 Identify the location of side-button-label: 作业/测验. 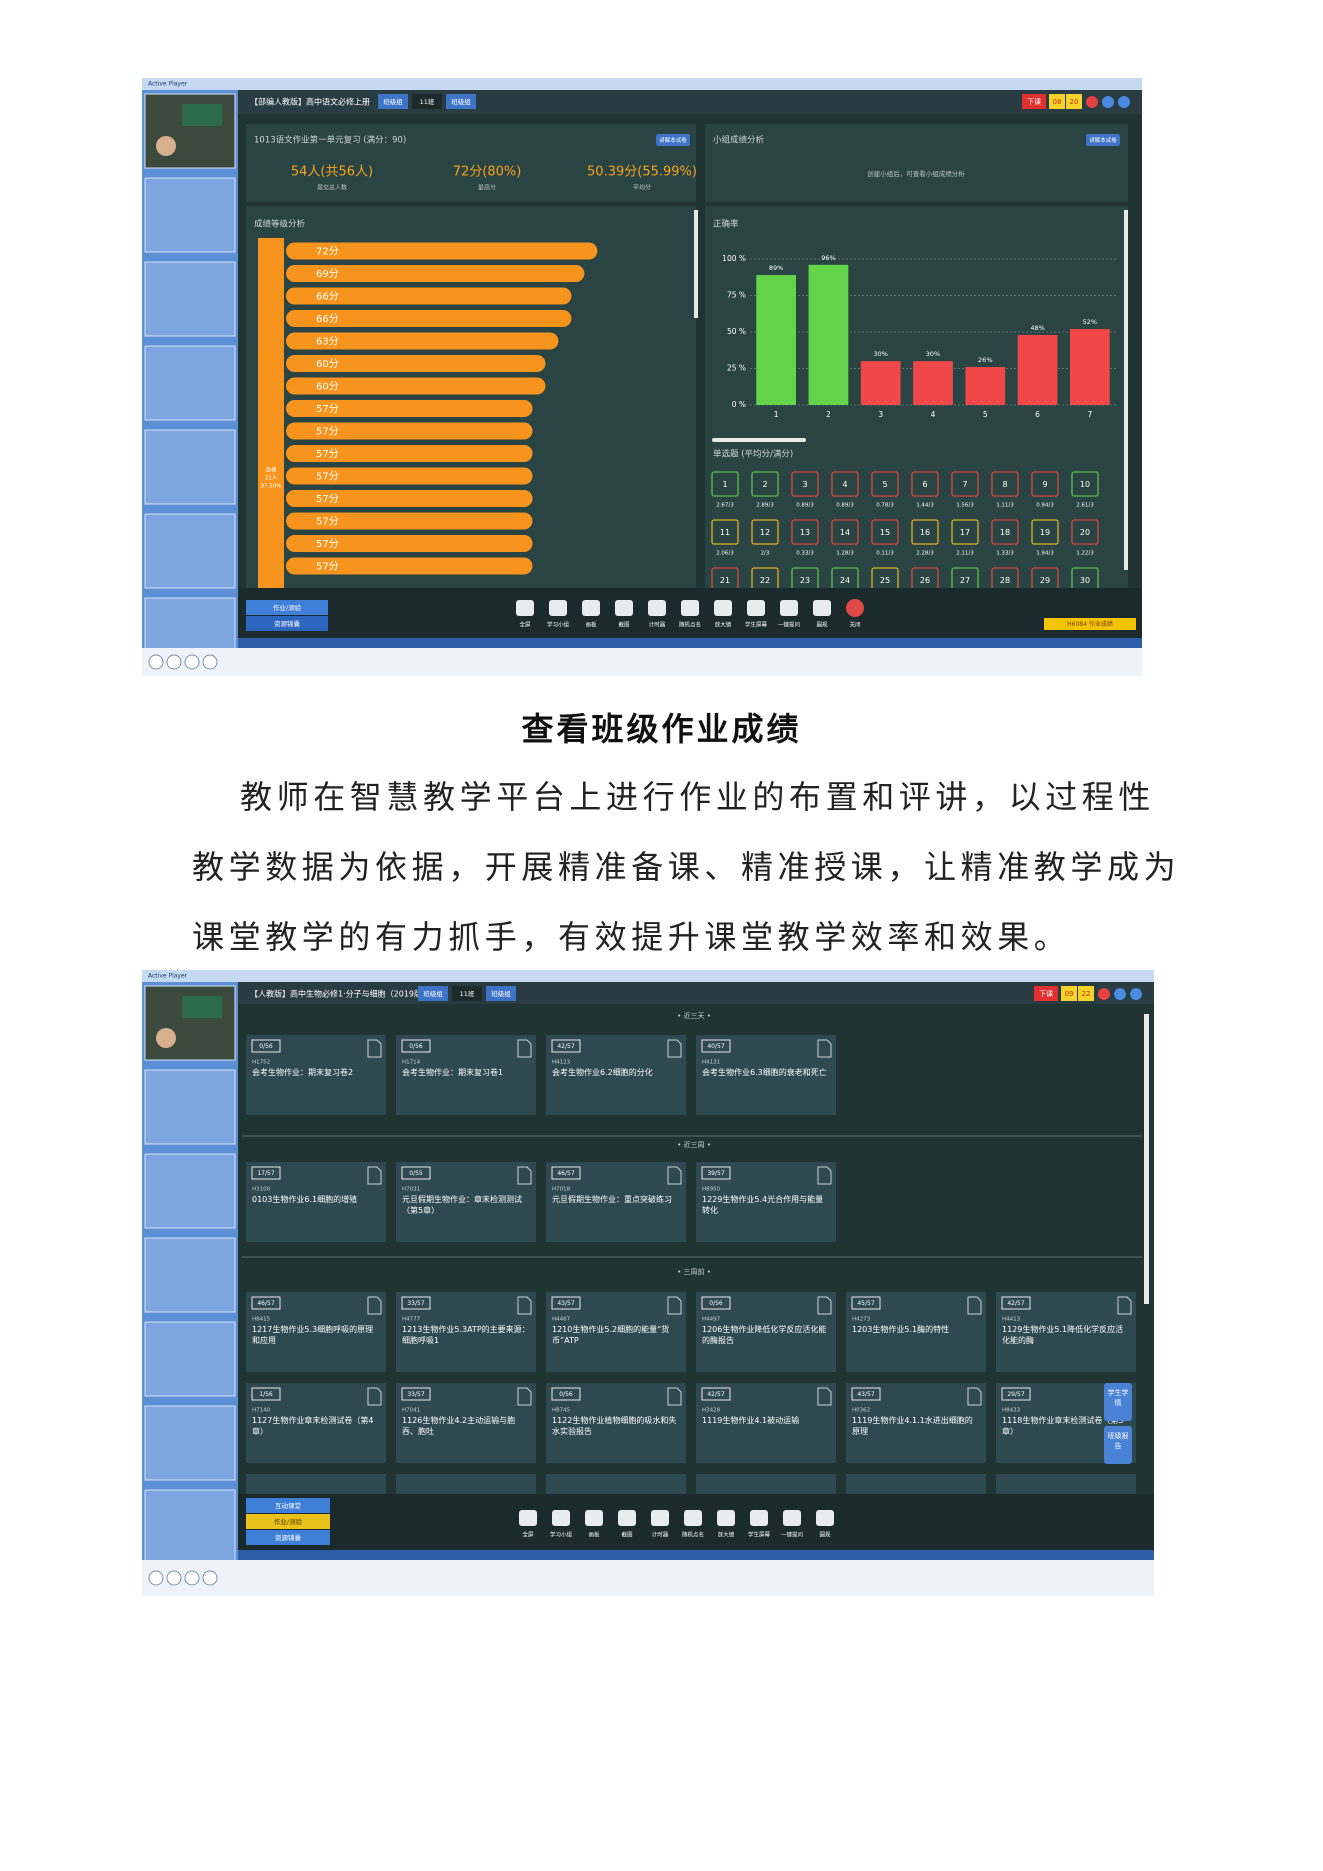
(287, 607).